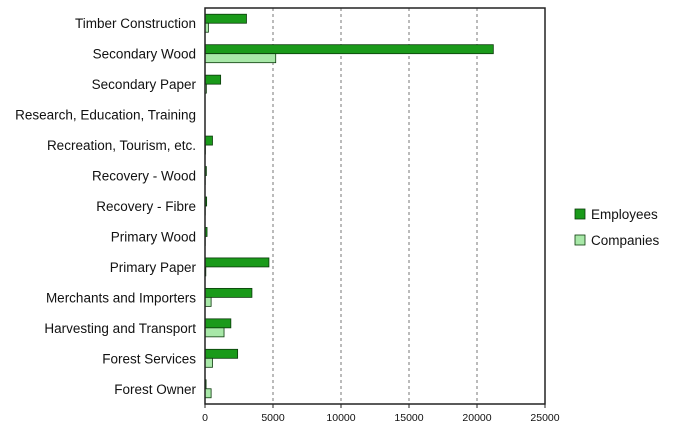  What do you see at coordinates (153, 267) in the screenshot?
I see `category-label-8: Primary Paper` at bounding box center [153, 267].